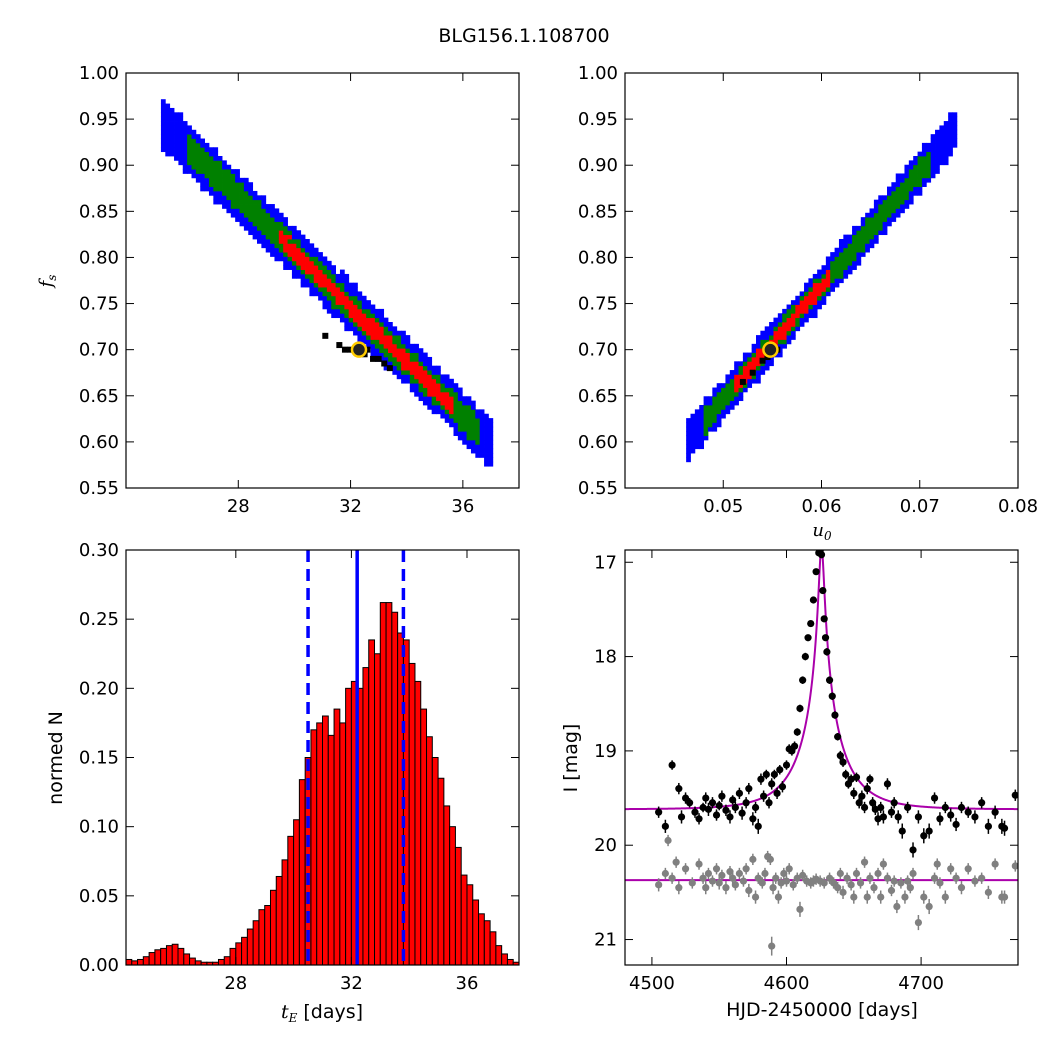 This screenshot has height=1050, width=1050. Describe the element at coordinates (99, 688) in the screenshot. I see `y-tick-label: 0.20` at that location.